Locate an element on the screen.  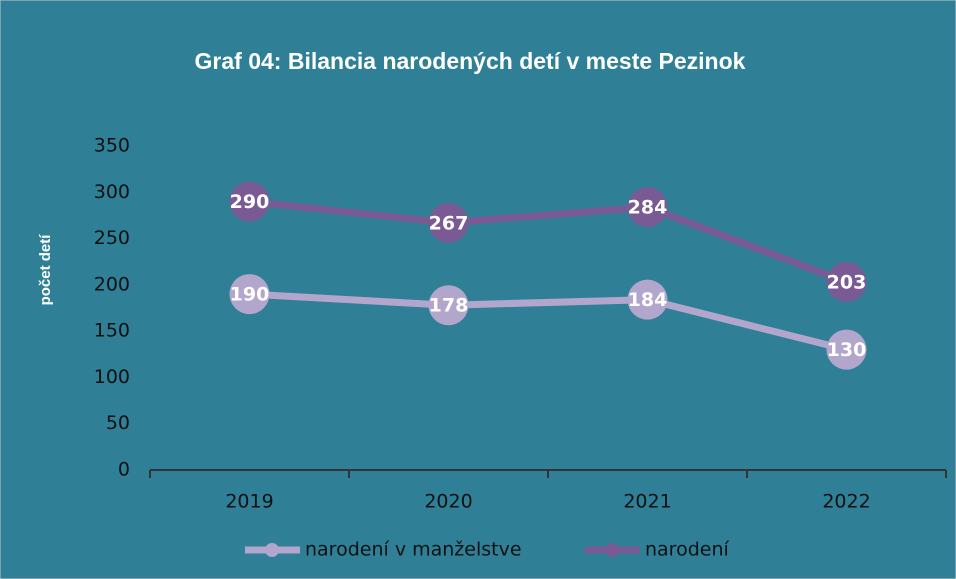
legend-label: narodení is located at coordinates (687, 550).